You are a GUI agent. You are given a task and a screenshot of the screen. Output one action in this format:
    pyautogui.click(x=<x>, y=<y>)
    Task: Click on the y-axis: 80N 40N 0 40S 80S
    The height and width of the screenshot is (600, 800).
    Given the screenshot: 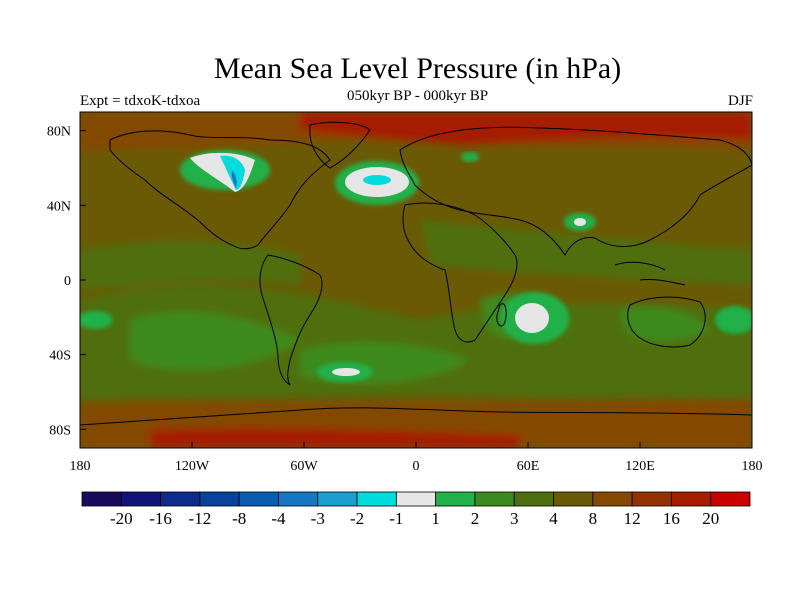 What is the action you would take?
    pyautogui.click(x=66, y=281)
    